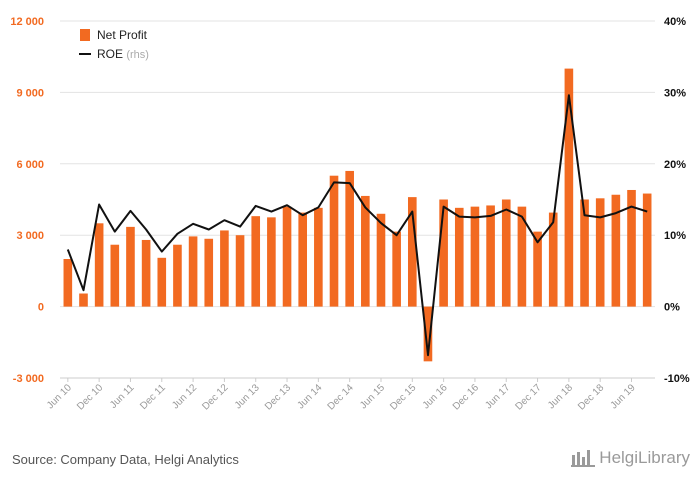  Describe the element at coordinates (309, 396) in the screenshot. I see `x-tick-label: Jun 14` at that location.